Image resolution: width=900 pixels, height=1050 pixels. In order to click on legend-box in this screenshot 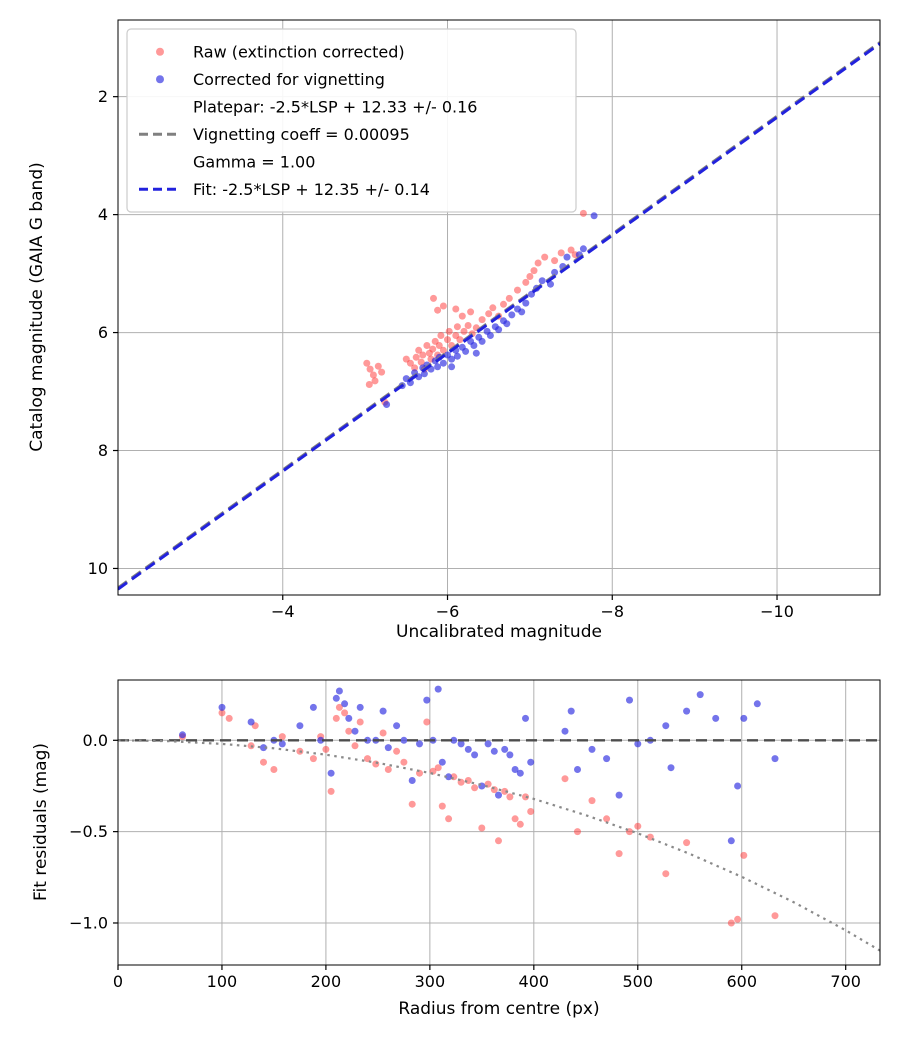, I will do `click(351, 120)`.